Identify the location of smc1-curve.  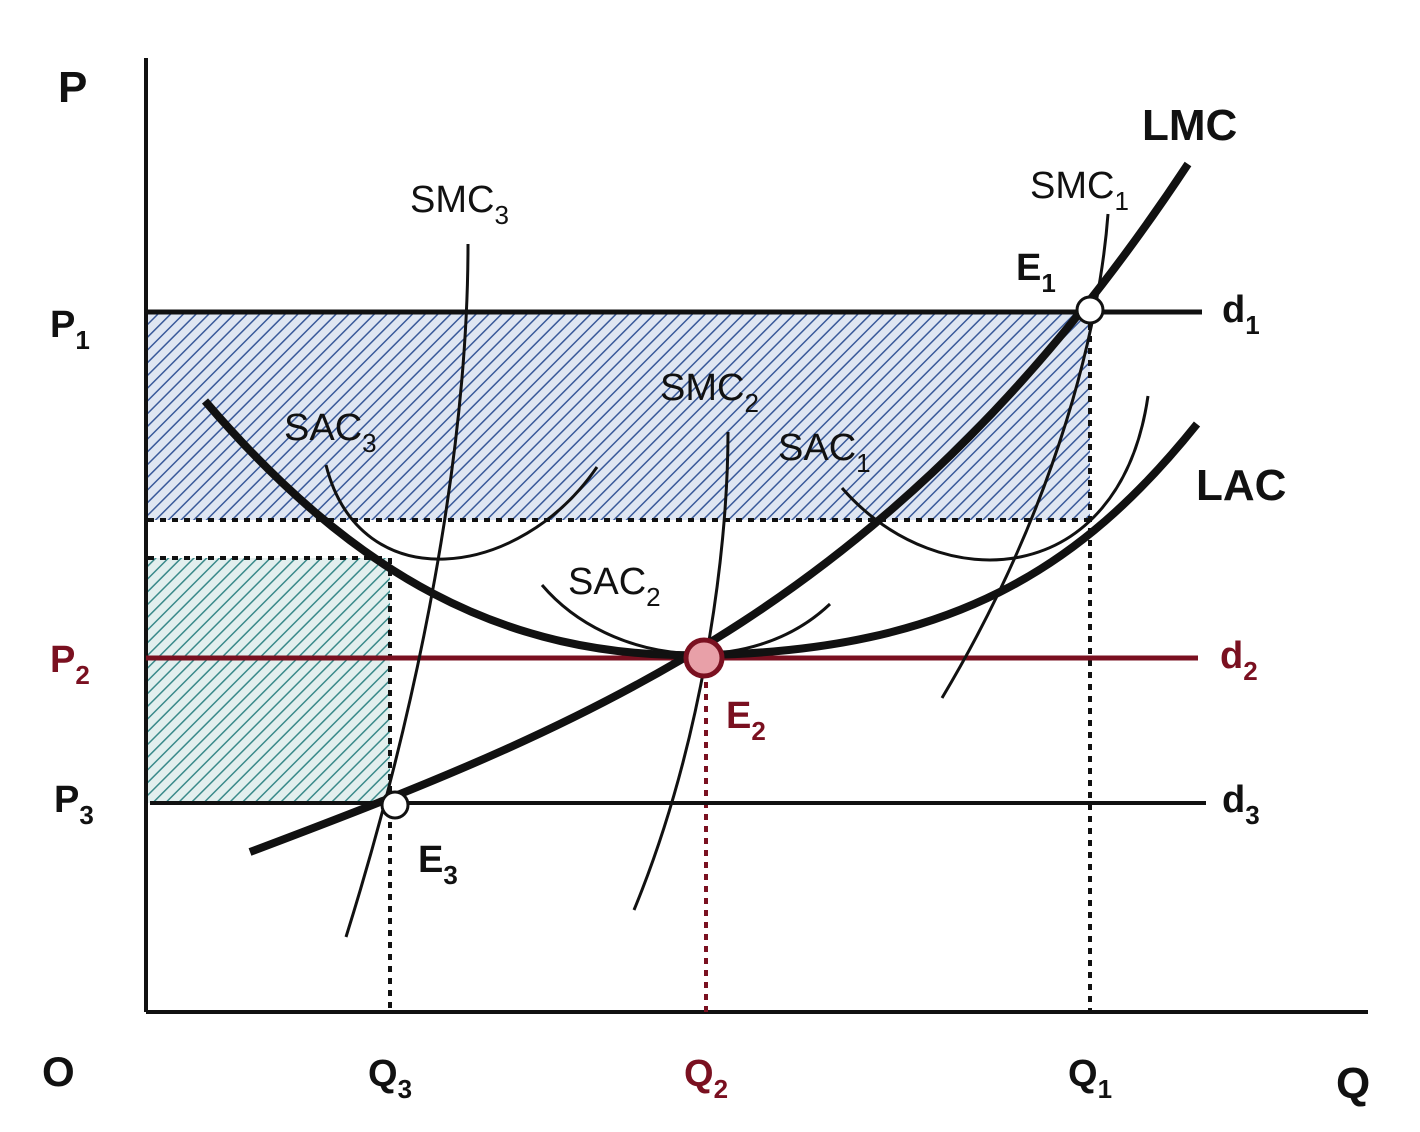
(1025, 456).